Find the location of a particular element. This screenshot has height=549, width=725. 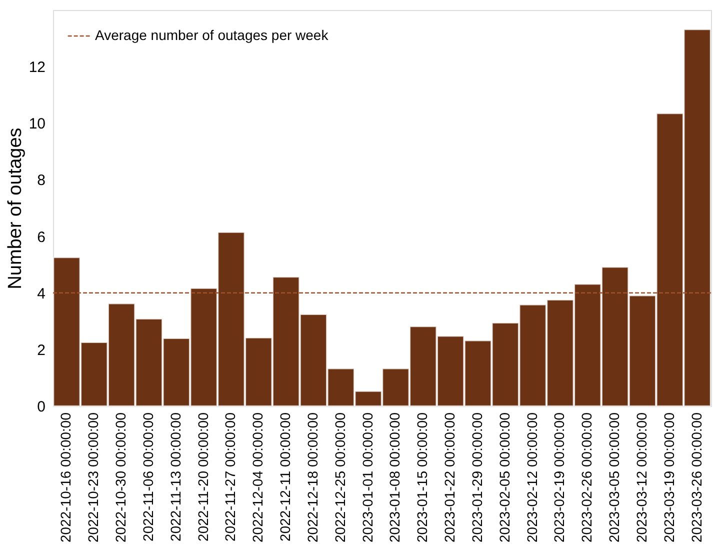

x-tick-label: 2023-03-12 00:00:00 is located at coordinates (641, 477).